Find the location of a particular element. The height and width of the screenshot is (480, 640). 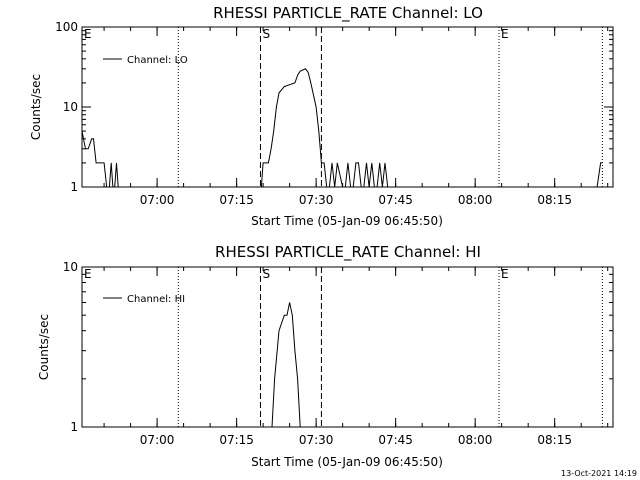

legend-entry: Channel: LO is located at coordinates (157, 60).